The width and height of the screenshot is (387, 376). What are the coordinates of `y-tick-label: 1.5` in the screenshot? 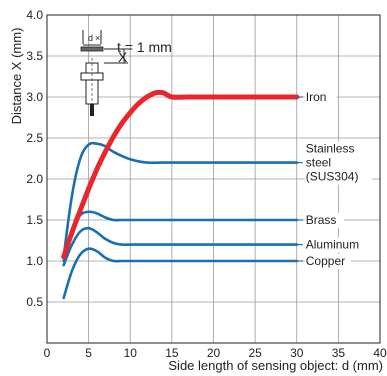 It's located at (34, 220).